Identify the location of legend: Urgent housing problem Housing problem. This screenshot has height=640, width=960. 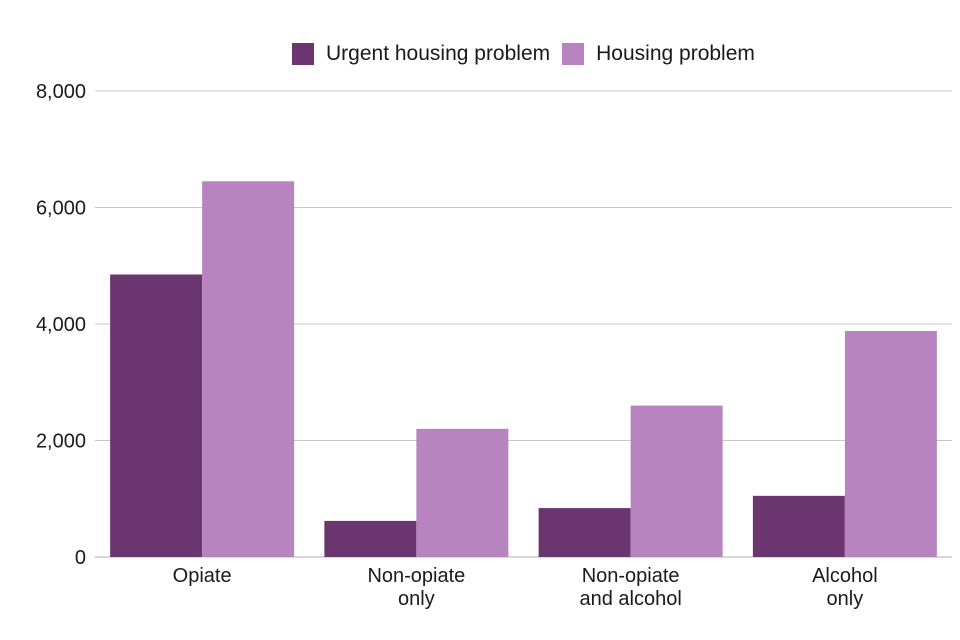
(529, 54).